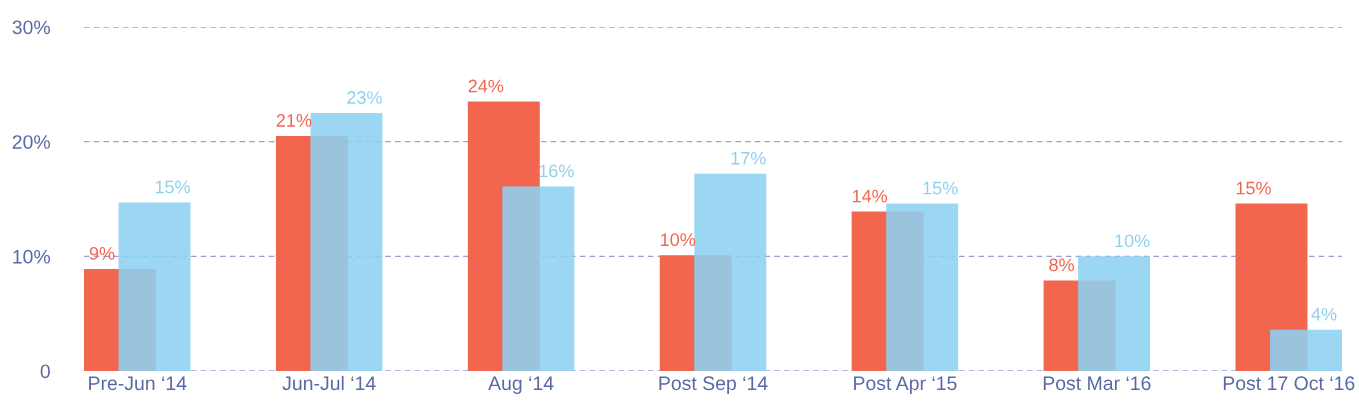  Describe the element at coordinates (905, 385) in the screenshot. I see `x-tick-label: Post Apr ‘15` at that location.